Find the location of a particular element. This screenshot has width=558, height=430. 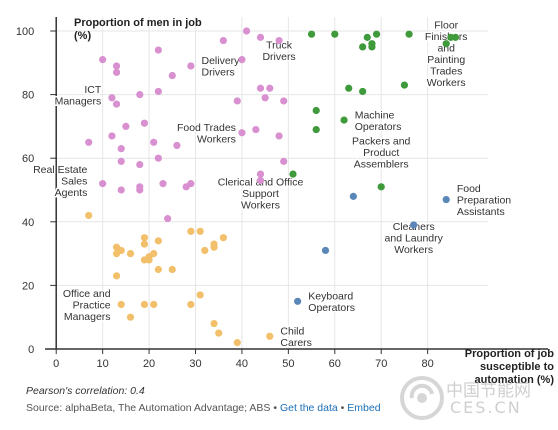

annotation-line: Assistants is located at coordinates (481, 212).